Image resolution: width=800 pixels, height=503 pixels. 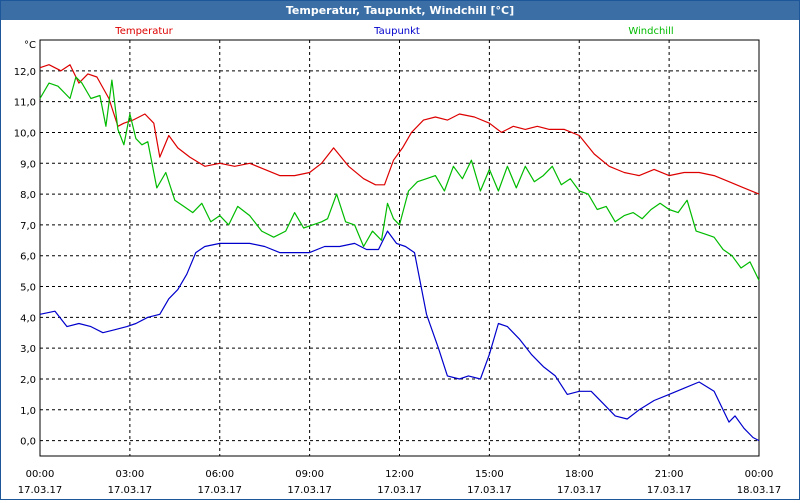 What do you see at coordinates (28, 164) in the screenshot?
I see `y-tick-label: 9,0` at bounding box center [28, 164].